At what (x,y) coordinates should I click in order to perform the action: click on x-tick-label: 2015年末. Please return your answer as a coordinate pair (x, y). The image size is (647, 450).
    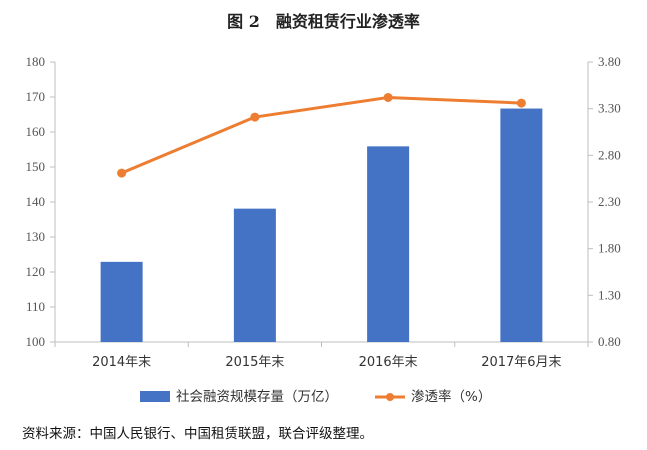
    Looking at the image, I should click on (254, 362).